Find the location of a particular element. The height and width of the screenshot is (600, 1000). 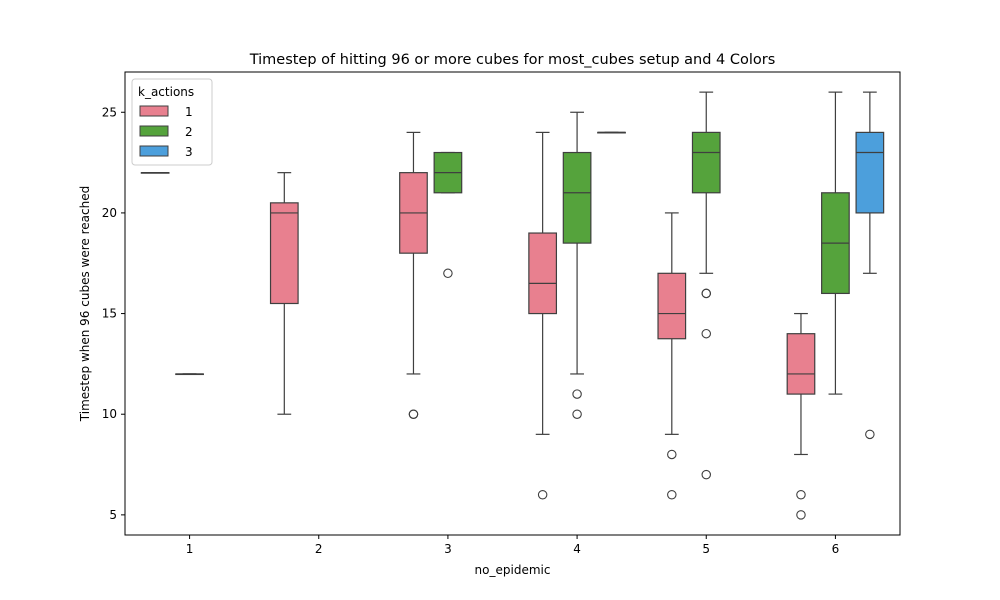

x-tick-label: 1 is located at coordinates (190, 549).